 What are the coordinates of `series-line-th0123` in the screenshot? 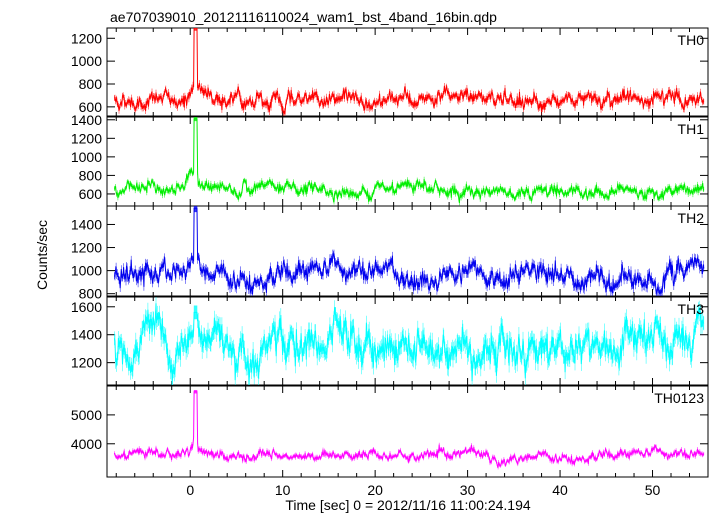 It's located at (409, 429).